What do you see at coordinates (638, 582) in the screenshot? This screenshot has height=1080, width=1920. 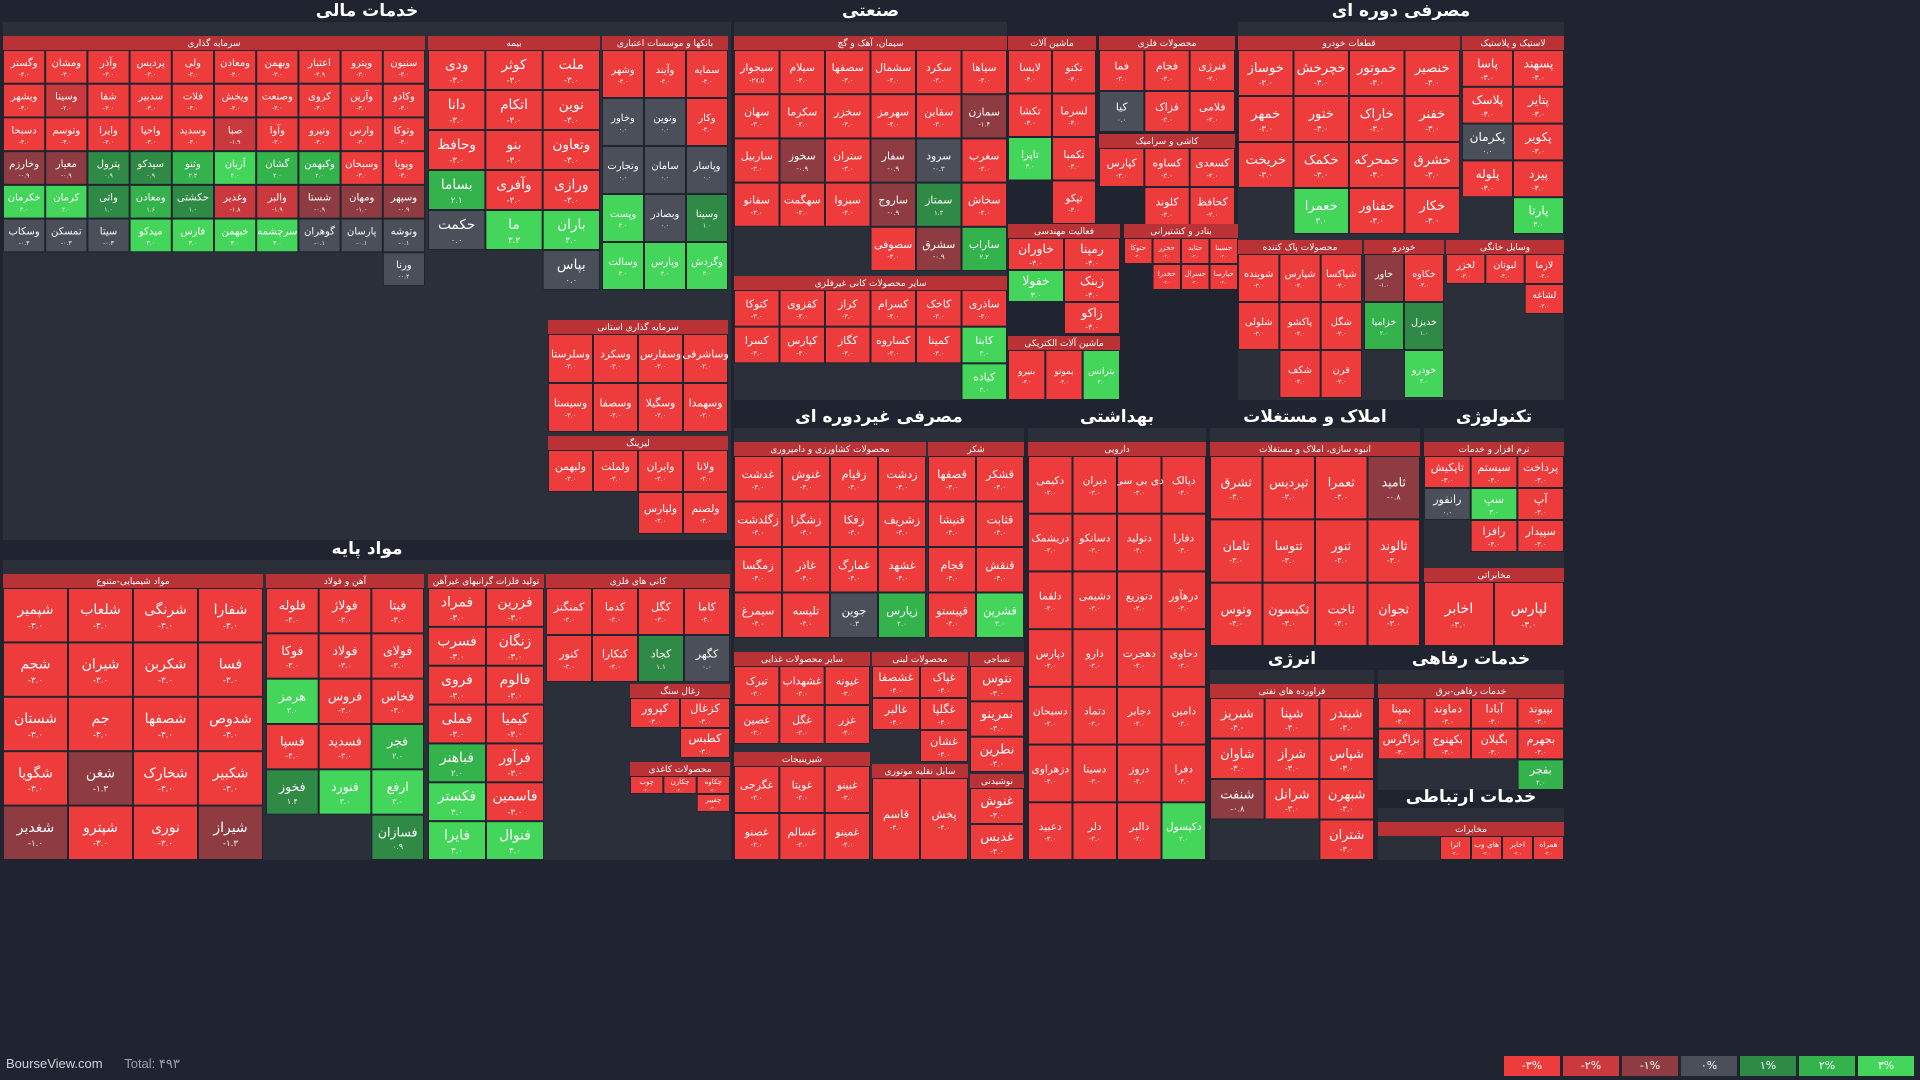 I see `group-title: کانی های فلزی` at bounding box center [638, 582].